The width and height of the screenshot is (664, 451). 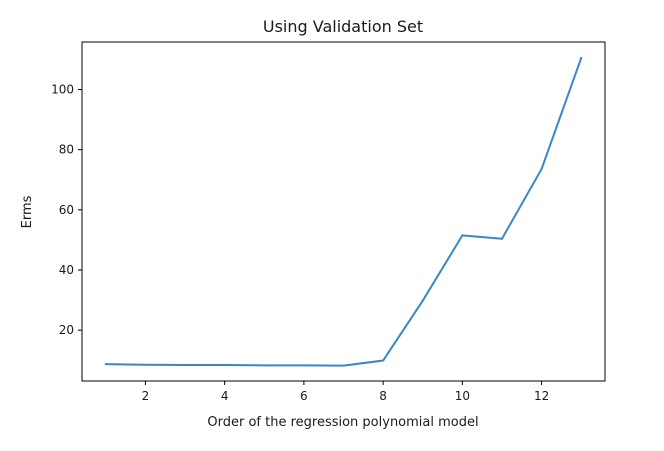 What do you see at coordinates (541, 396) in the screenshot?
I see `x-tick-label: 12` at bounding box center [541, 396].